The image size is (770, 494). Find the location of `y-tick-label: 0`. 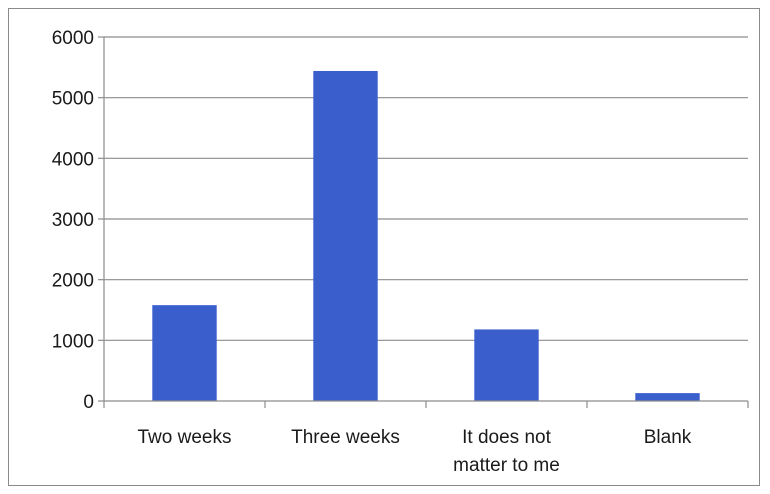

y-tick-label: 0 is located at coordinates (88, 402).